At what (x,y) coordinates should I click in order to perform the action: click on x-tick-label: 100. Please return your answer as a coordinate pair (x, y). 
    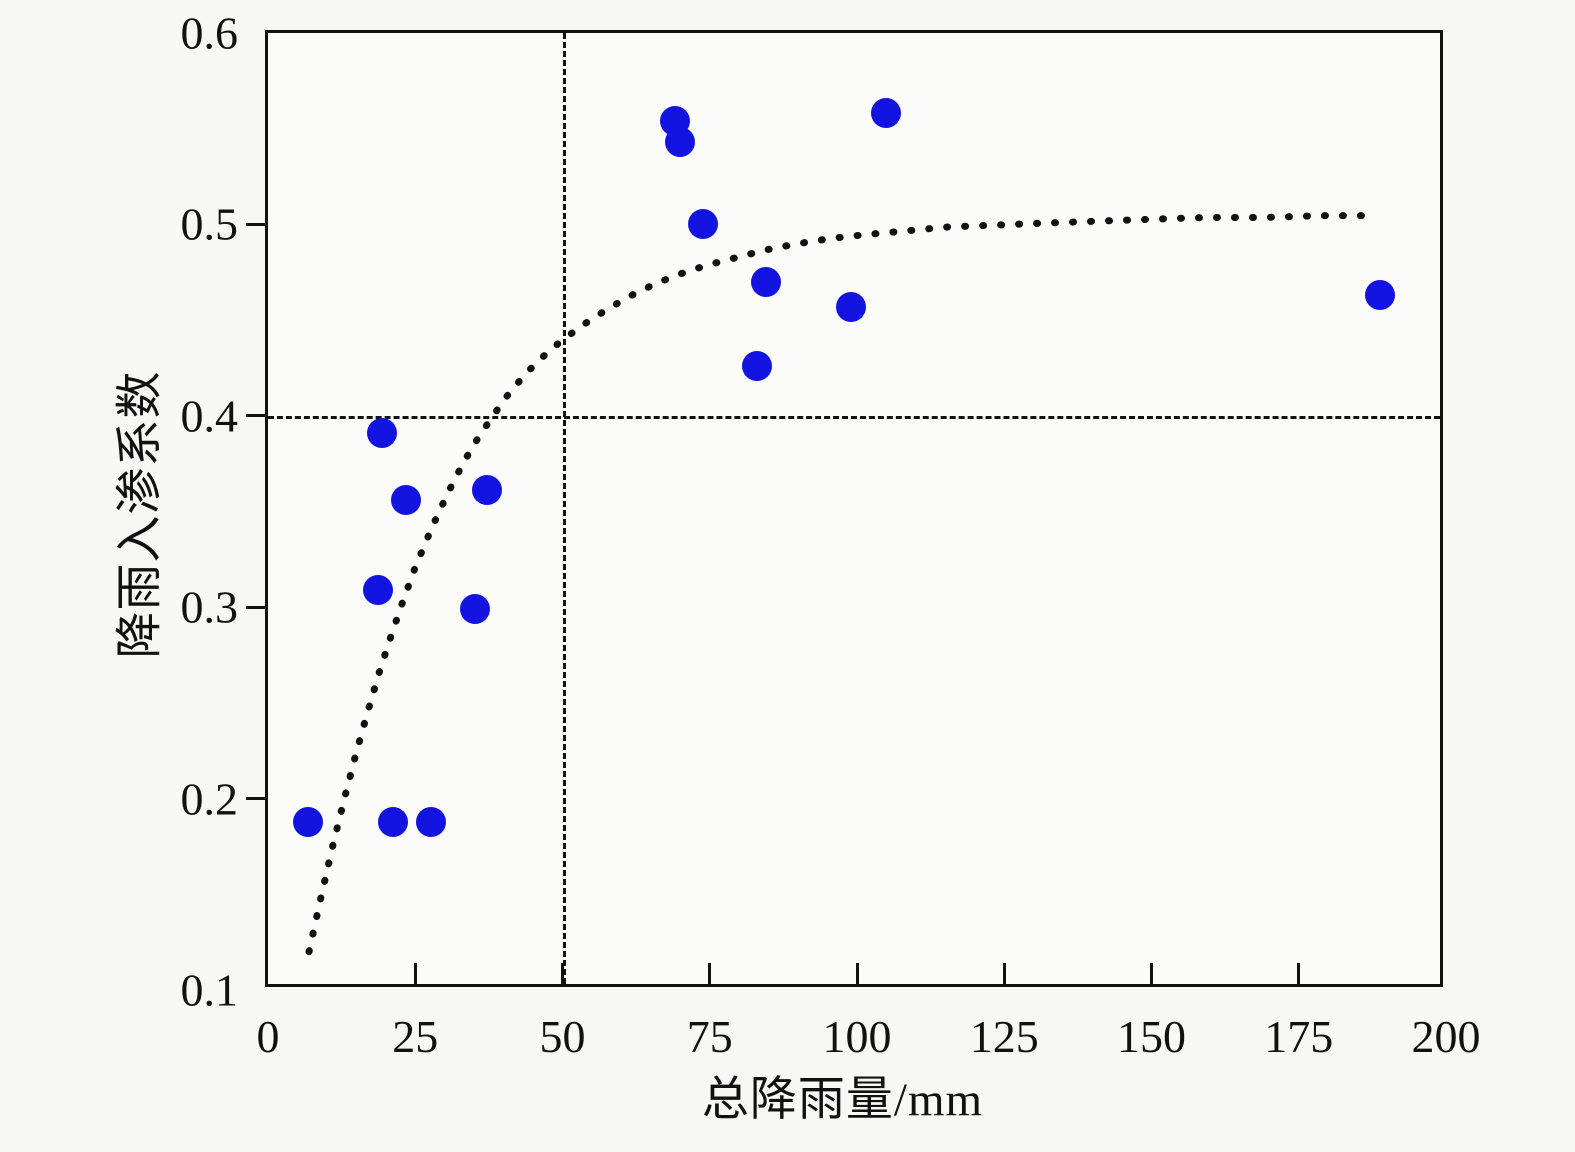
    Looking at the image, I should click on (857, 1036).